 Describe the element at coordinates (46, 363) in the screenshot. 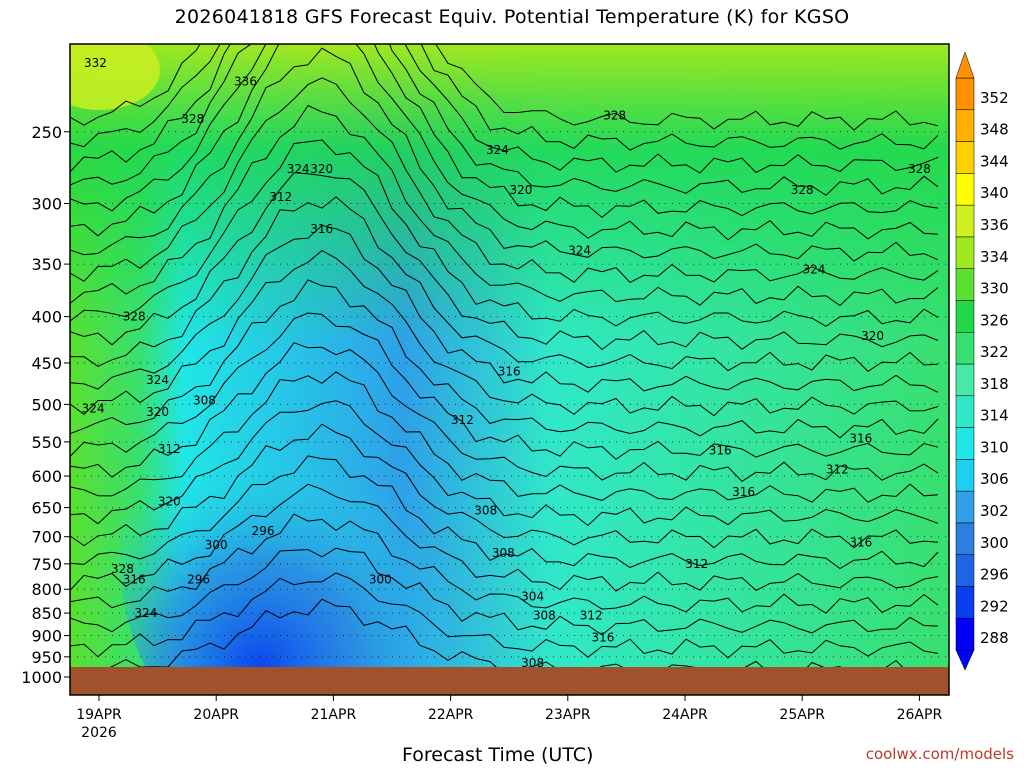

I see `y-tick-label: 450` at that location.